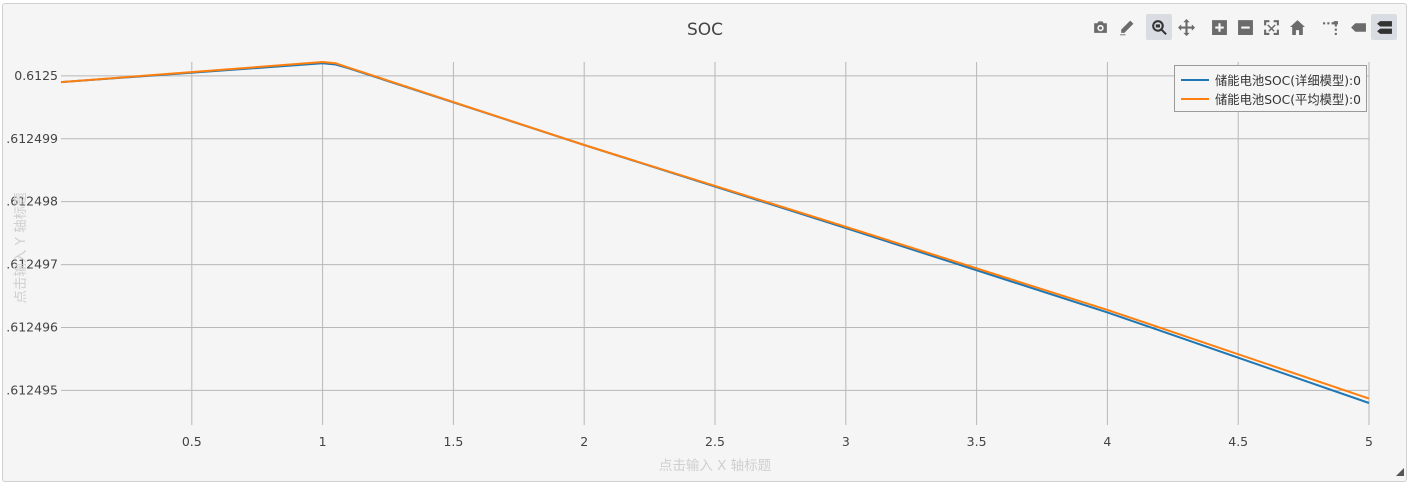 The width and height of the screenshot is (1410, 485). Describe the element at coordinates (715, 441) in the screenshot. I see `x-tick-label: 2.5` at that location.